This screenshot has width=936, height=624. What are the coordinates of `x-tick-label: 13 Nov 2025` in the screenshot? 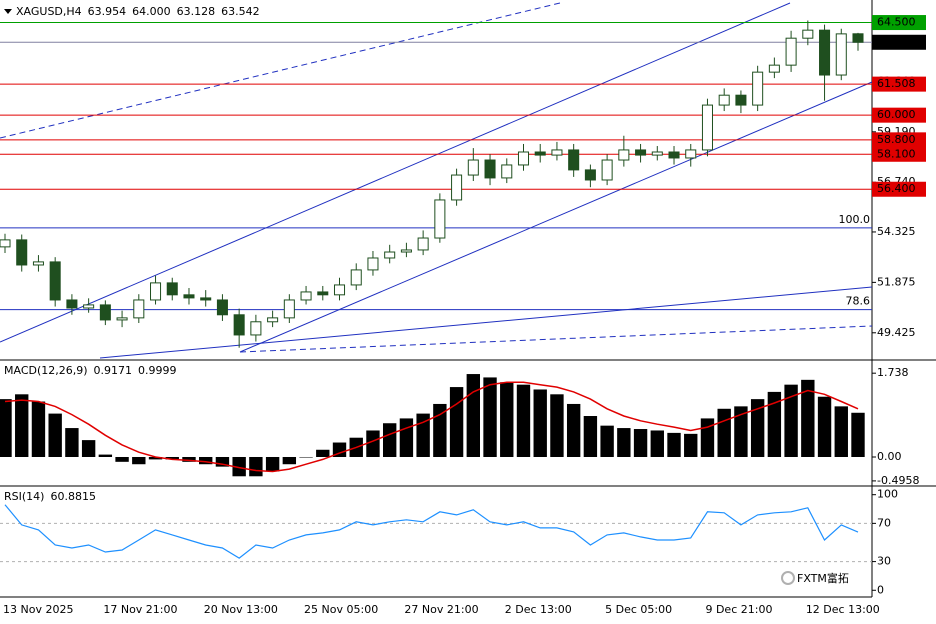 It's located at (38, 609).